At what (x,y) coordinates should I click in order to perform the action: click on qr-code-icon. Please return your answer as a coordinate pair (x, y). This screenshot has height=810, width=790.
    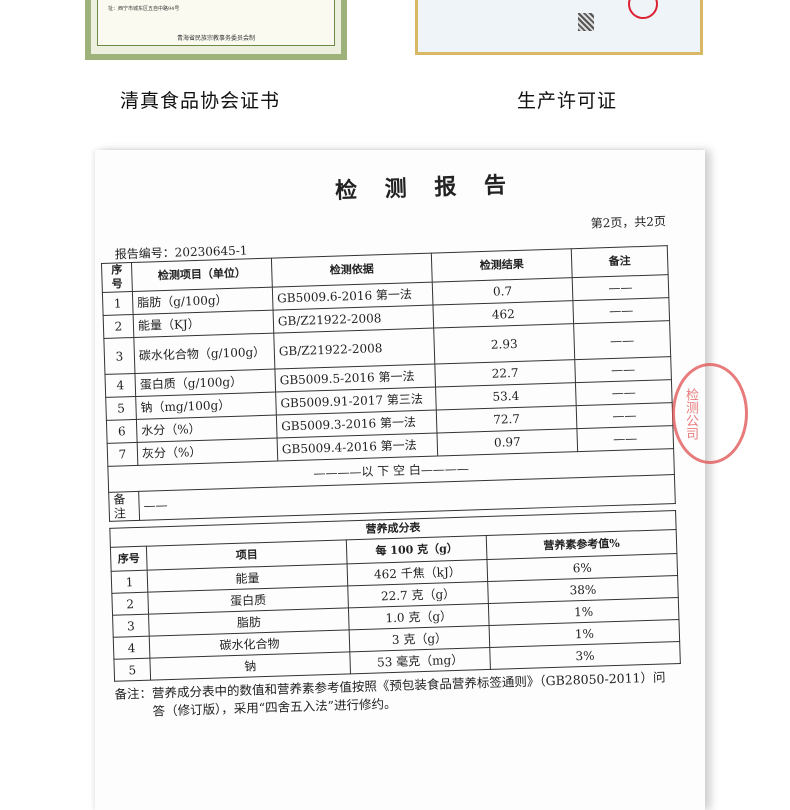
    Looking at the image, I should click on (586, 22).